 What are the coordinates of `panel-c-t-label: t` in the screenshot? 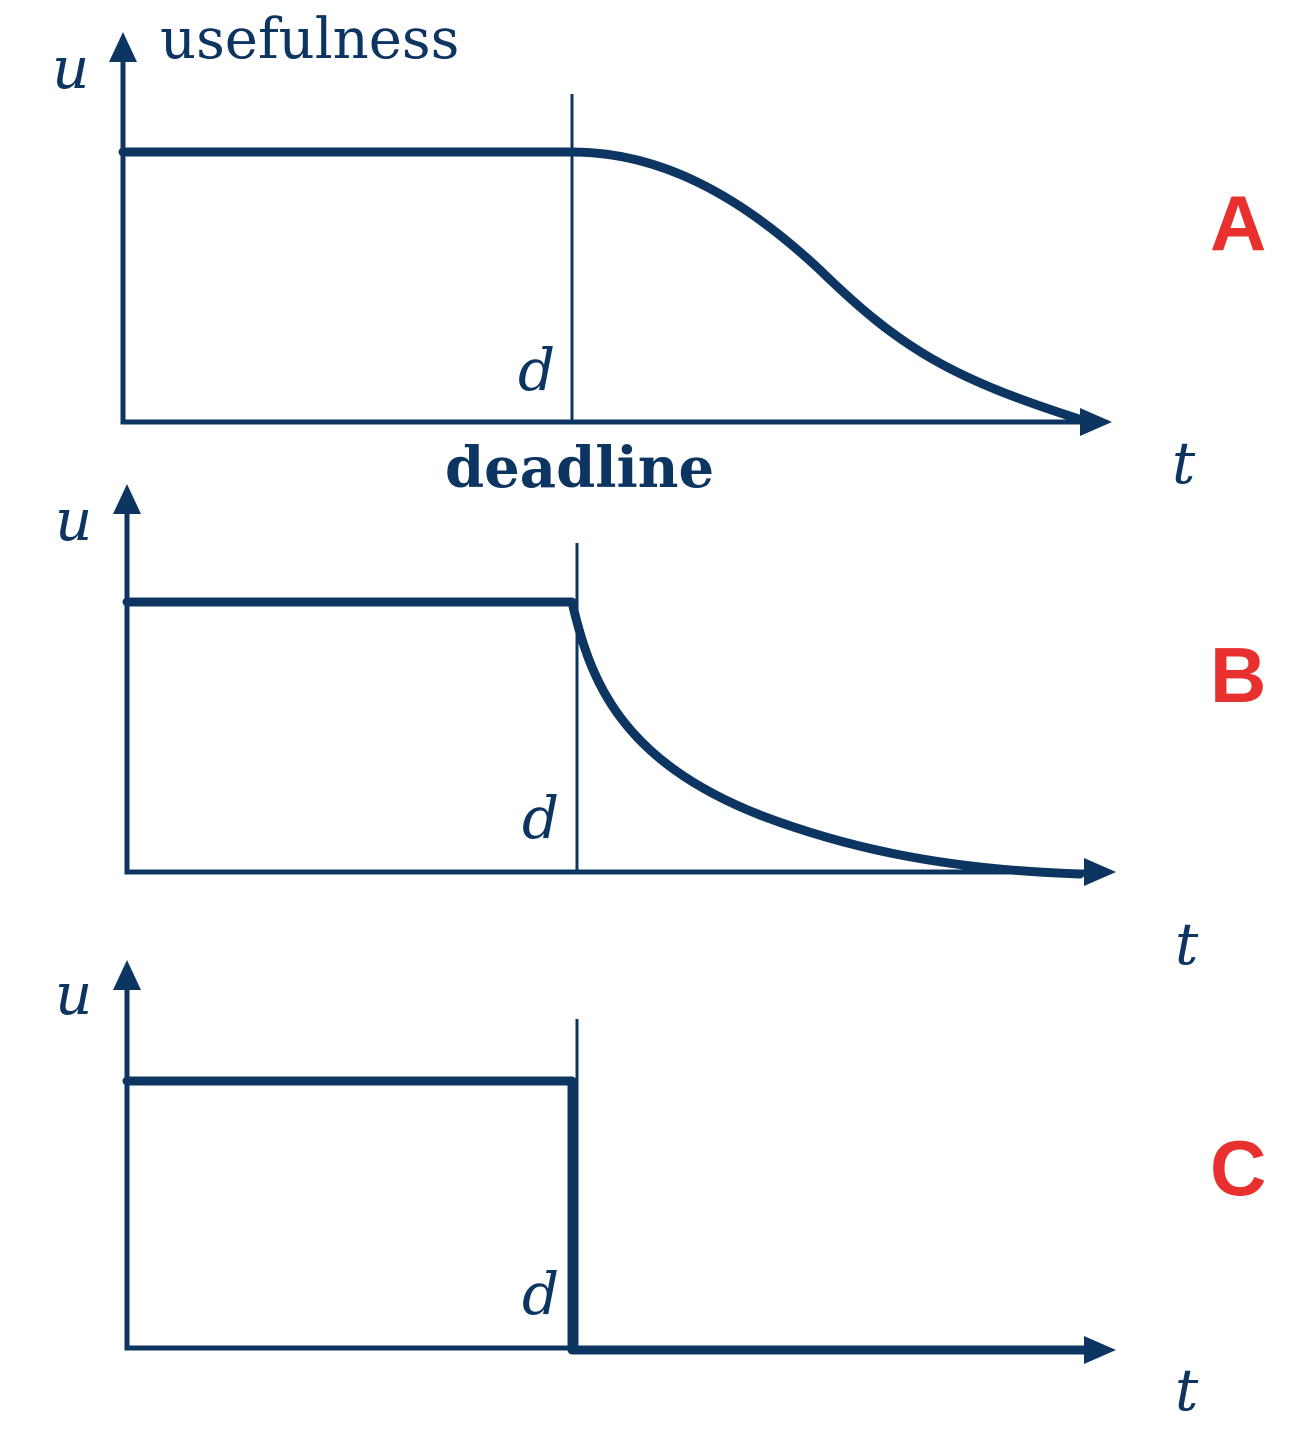 It's located at (1187, 1390).